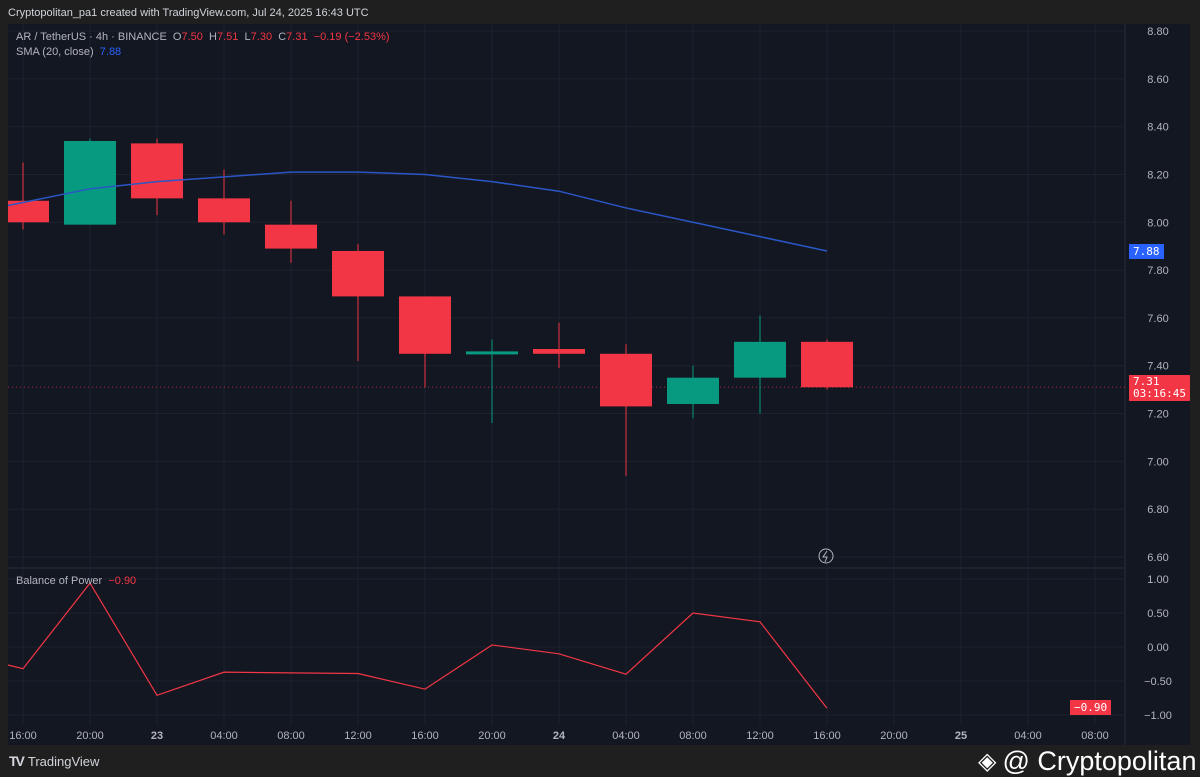 The image size is (1200, 777). What do you see at coordinates (1157, 614) in the screenshot?
I see `bop-tick: 0.50` at bounding box center [1157, 614].